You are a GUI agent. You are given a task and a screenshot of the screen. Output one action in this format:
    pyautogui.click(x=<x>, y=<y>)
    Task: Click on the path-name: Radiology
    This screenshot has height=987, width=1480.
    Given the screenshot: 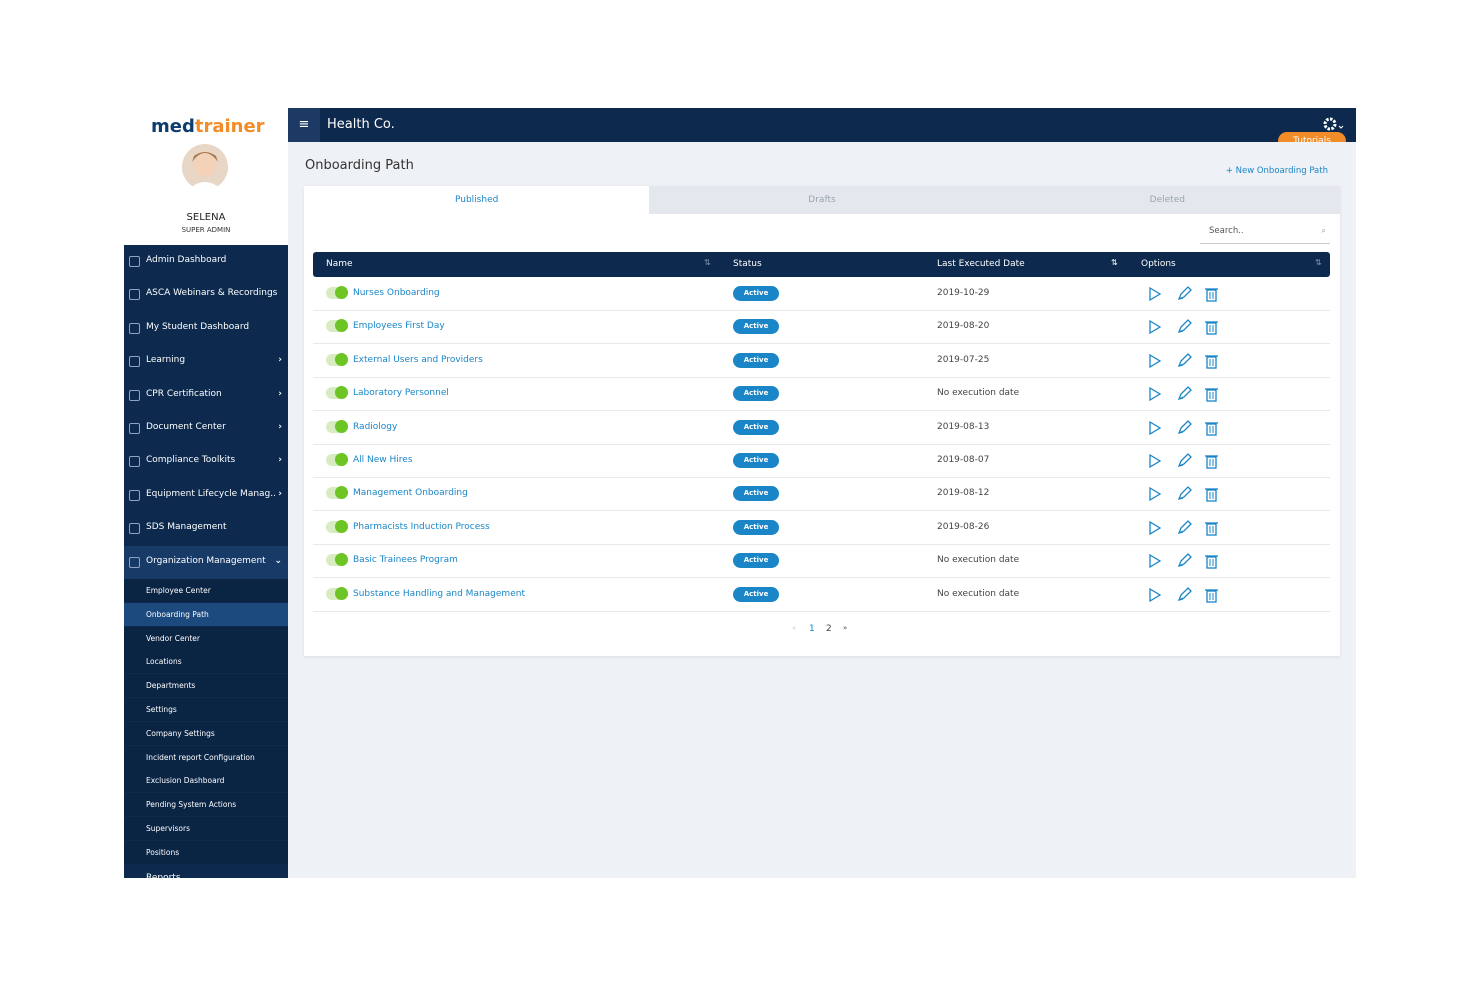 What is the action you would take?
    pyautogui.click(x=375, y=426)
    